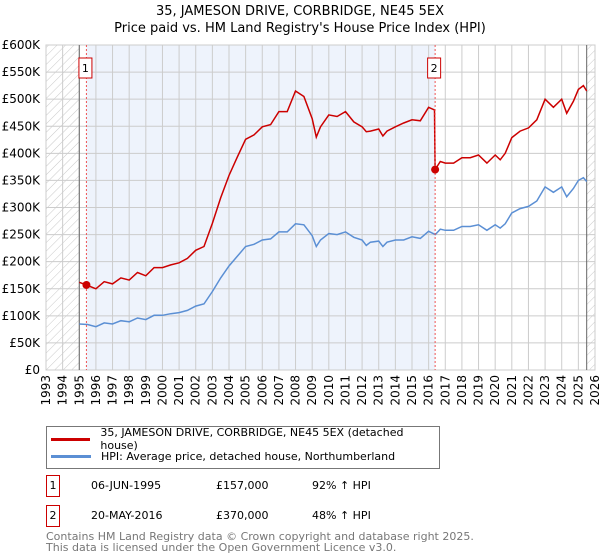 This screenshot has height=560, width=600. What do you see at coordinates (341, 515) in the screenshot?
I see `transaction-hpi-change: 48% ↑ HPI` at bounding box center [341, 515].